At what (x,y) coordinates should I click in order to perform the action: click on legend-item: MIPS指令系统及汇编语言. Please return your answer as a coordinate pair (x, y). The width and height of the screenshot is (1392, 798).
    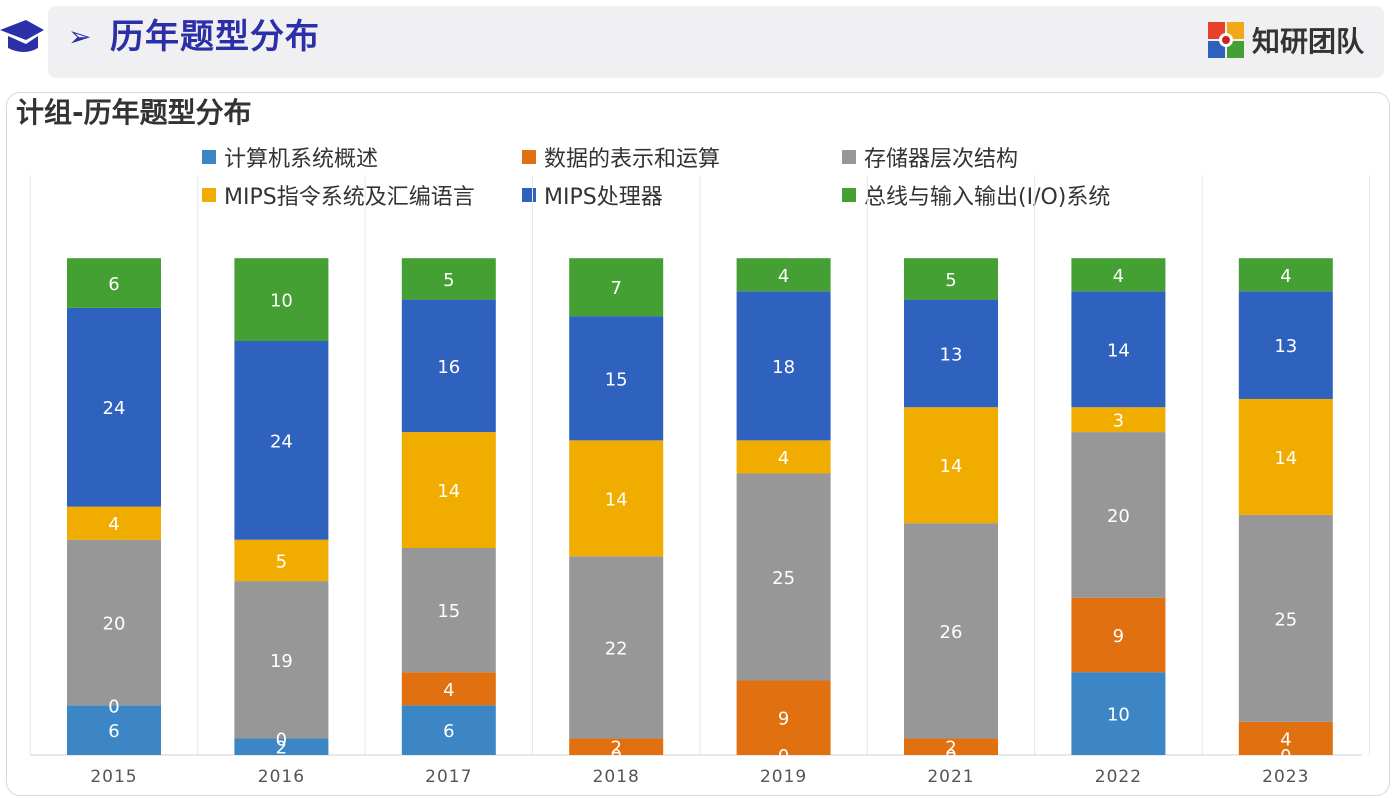
    Looking at the image, I should click on (338, 195).